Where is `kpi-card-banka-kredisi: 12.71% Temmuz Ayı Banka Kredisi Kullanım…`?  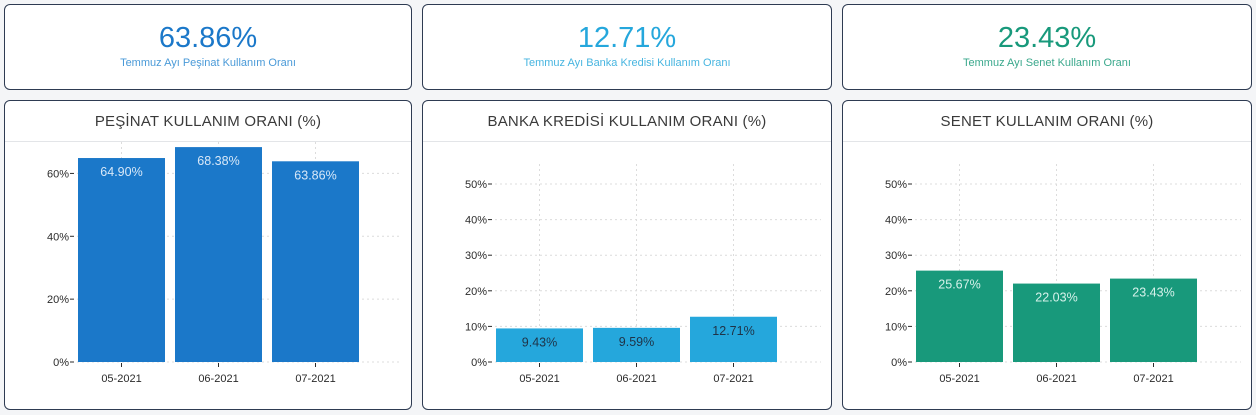
kpi-card-banka-kredisi: 12.71% Temmuz Ayı Banka Kredisi Kullanım… is located at coordinates (627, 47).